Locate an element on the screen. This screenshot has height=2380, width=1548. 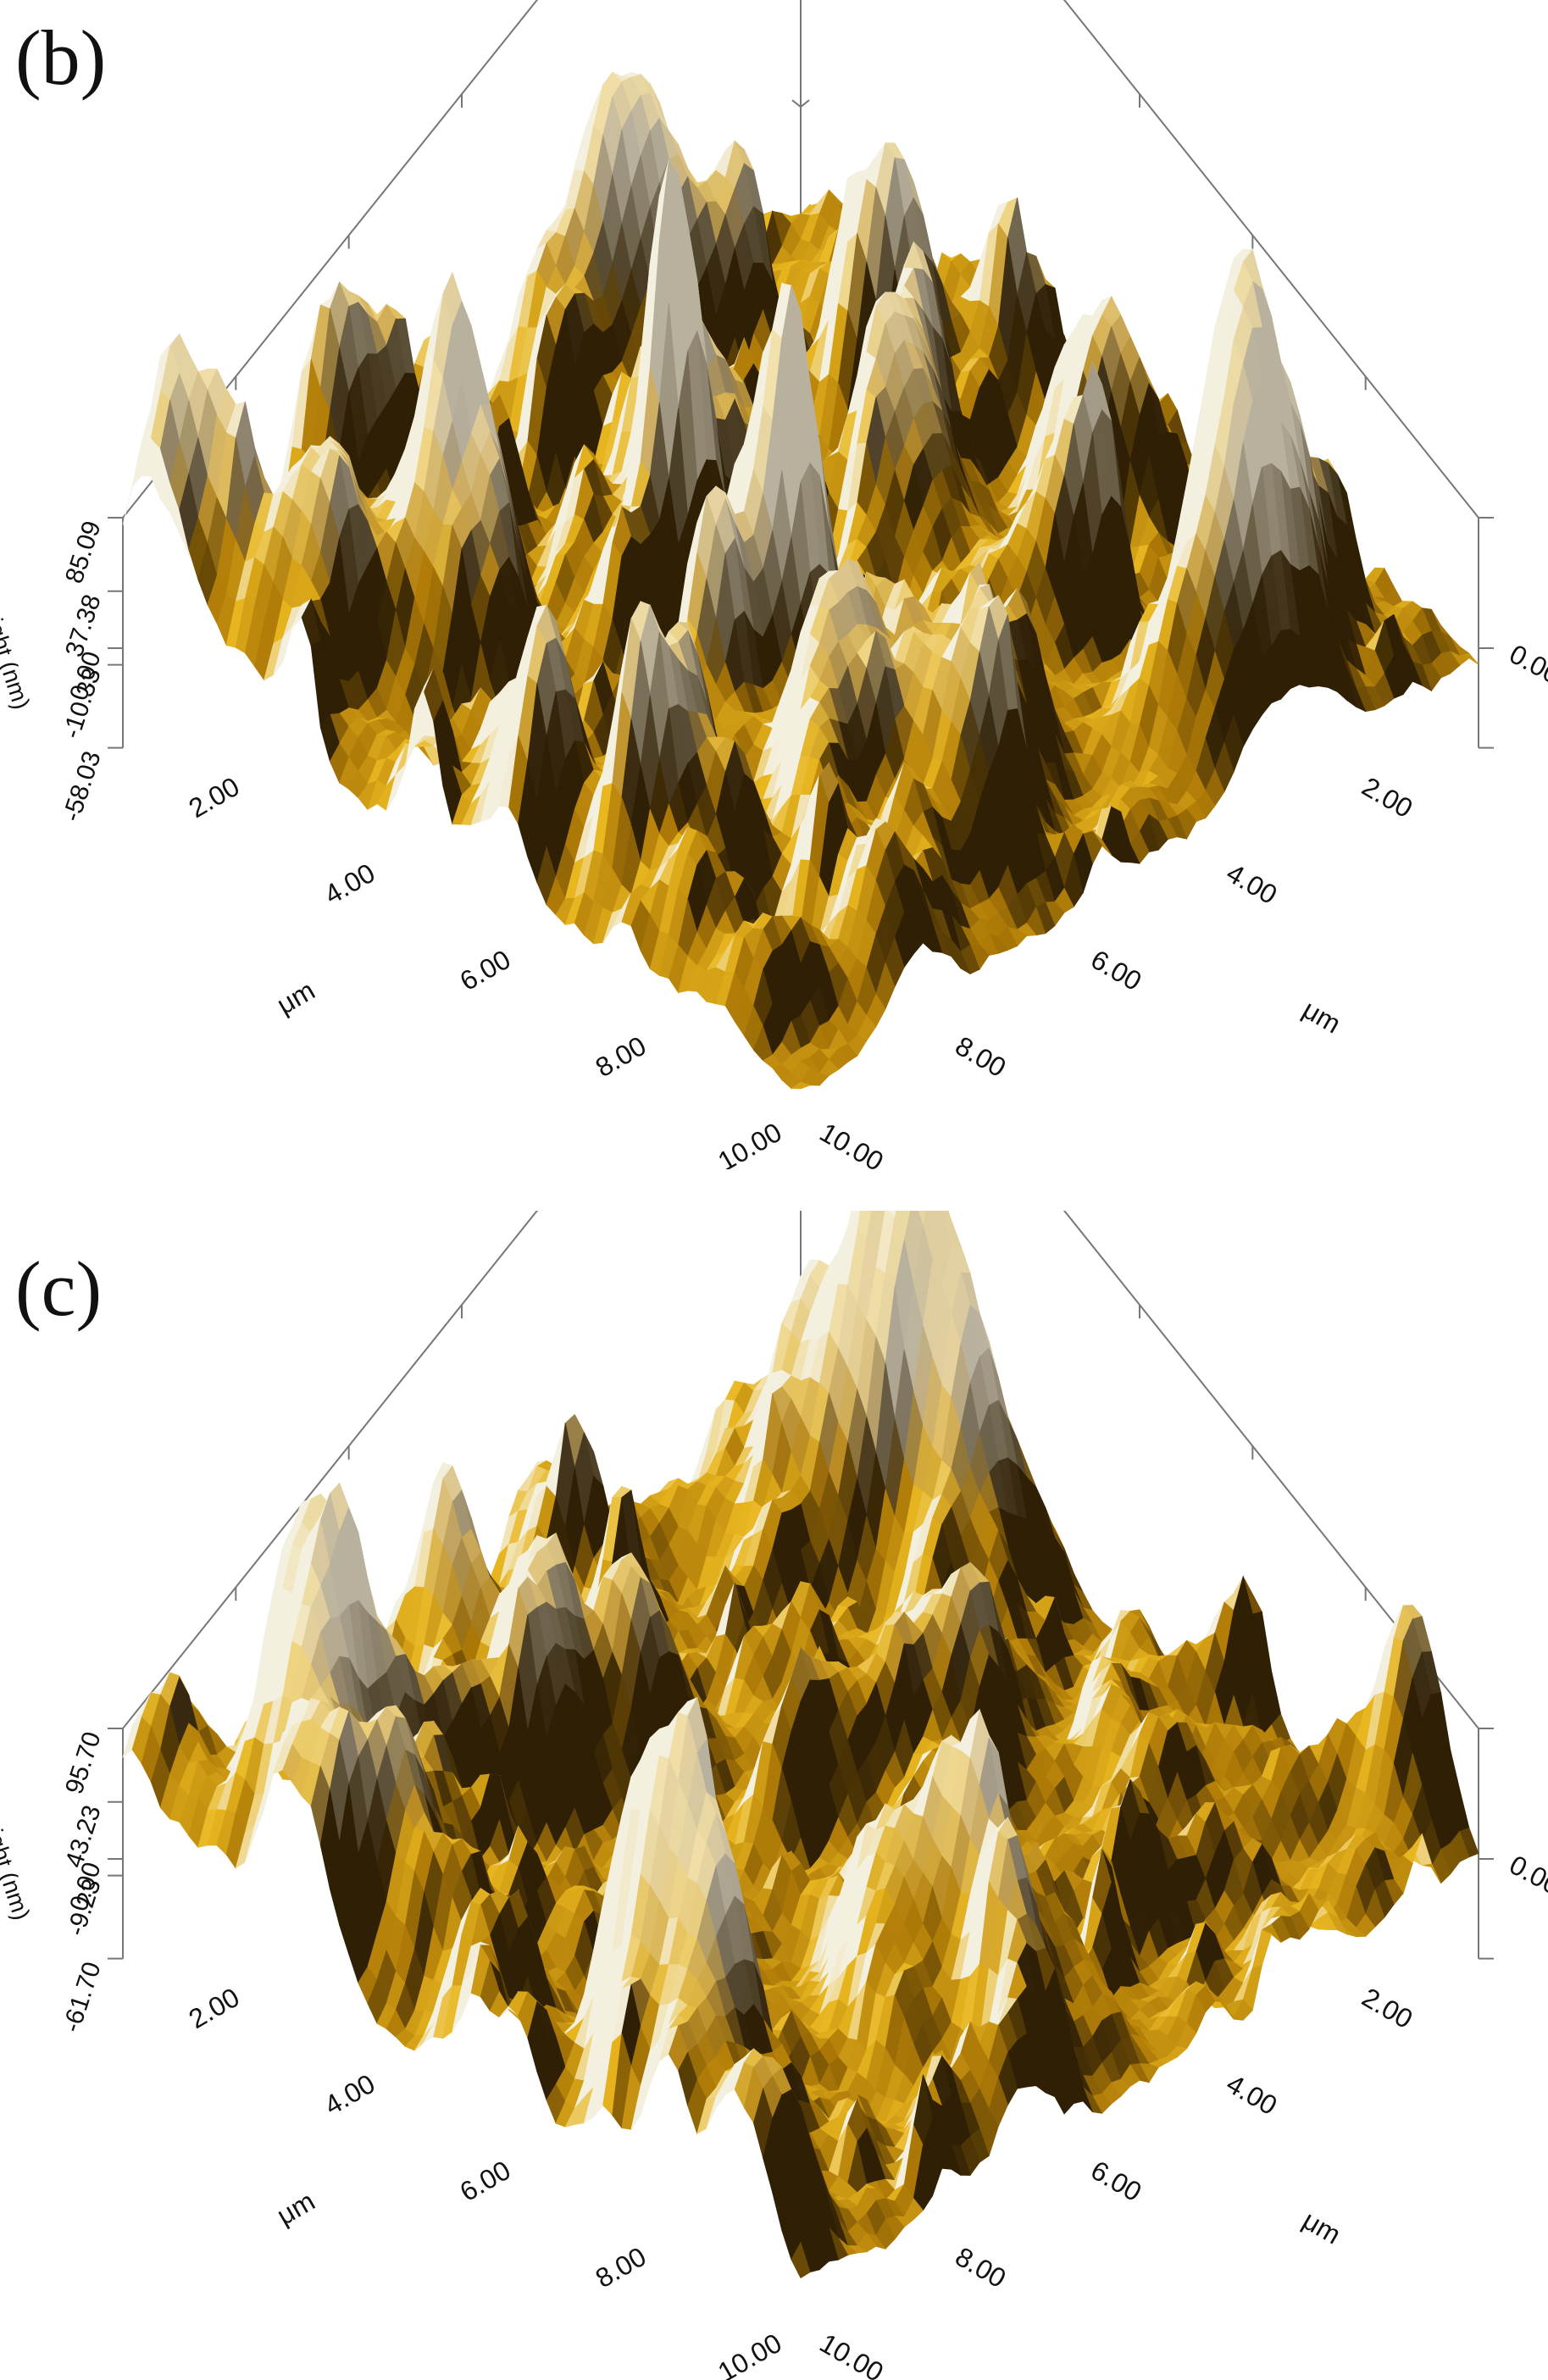
panel-label-b: (b) is located at coordinates (61, 57).